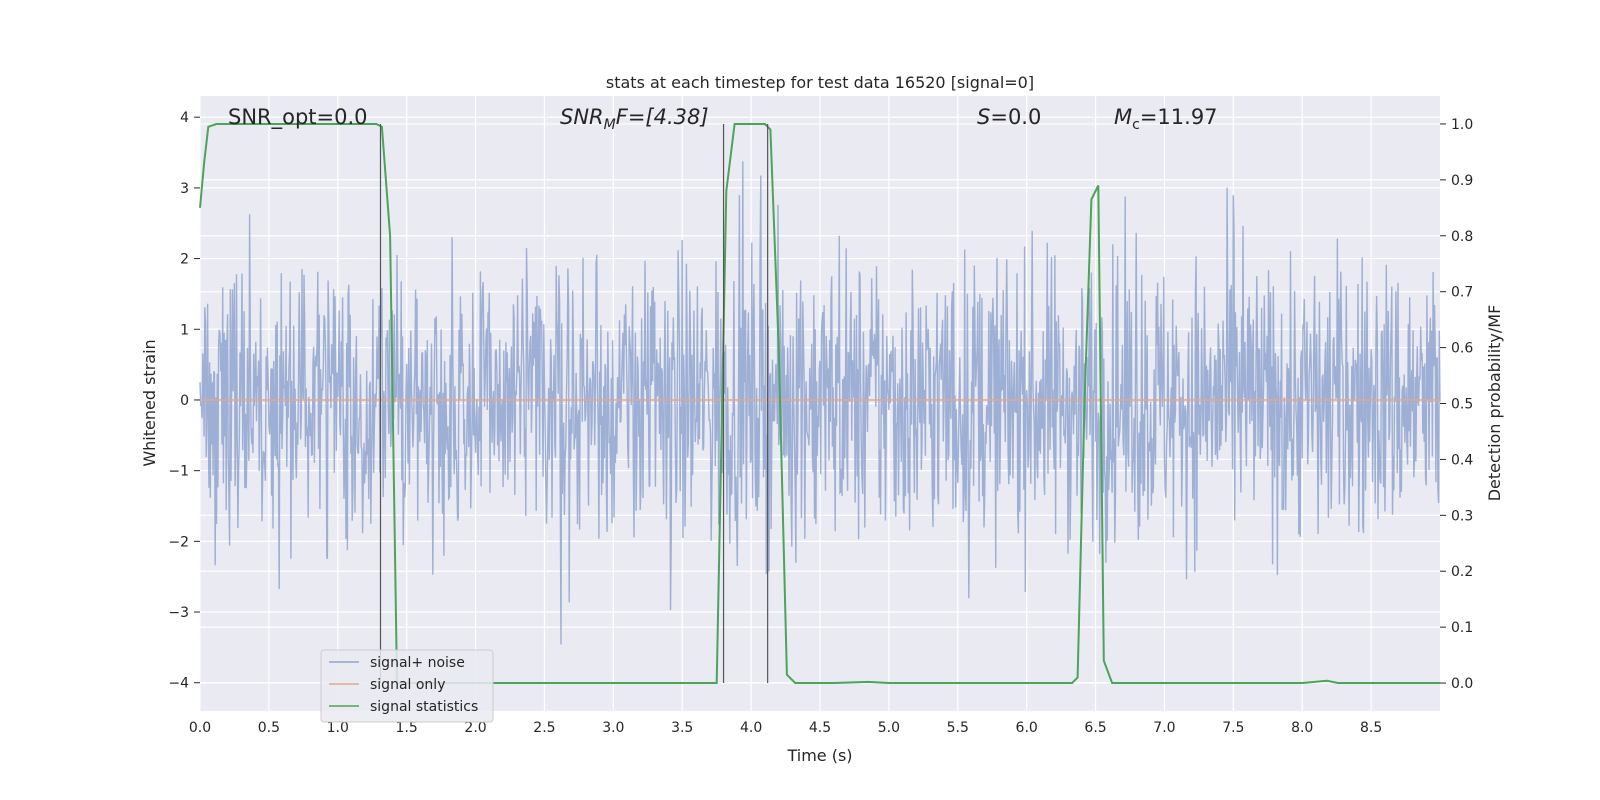 This screenshot has height=800, width=1600. What do you see at coordinates (751, 728) in the screenshot?
I see `x-tick-label: 4.0` at bounding box center [751, 728].